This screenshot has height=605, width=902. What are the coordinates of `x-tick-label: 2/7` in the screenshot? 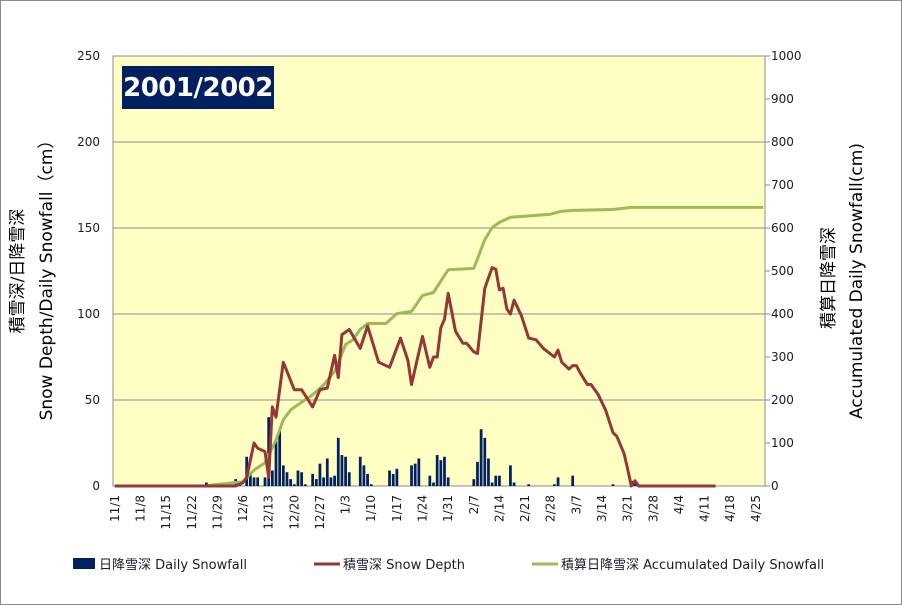 It's located at (474, 504).